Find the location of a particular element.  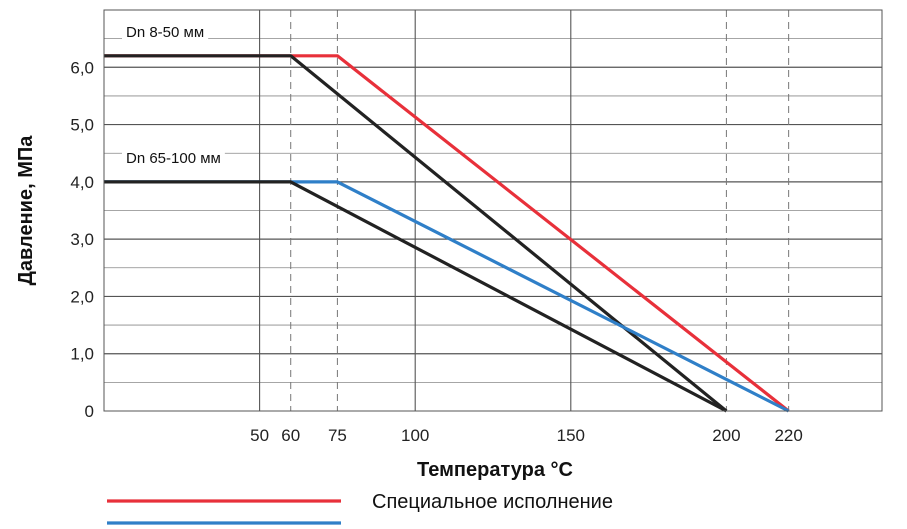

legend: Специальное исполнение is located at coordinates (360, 508).